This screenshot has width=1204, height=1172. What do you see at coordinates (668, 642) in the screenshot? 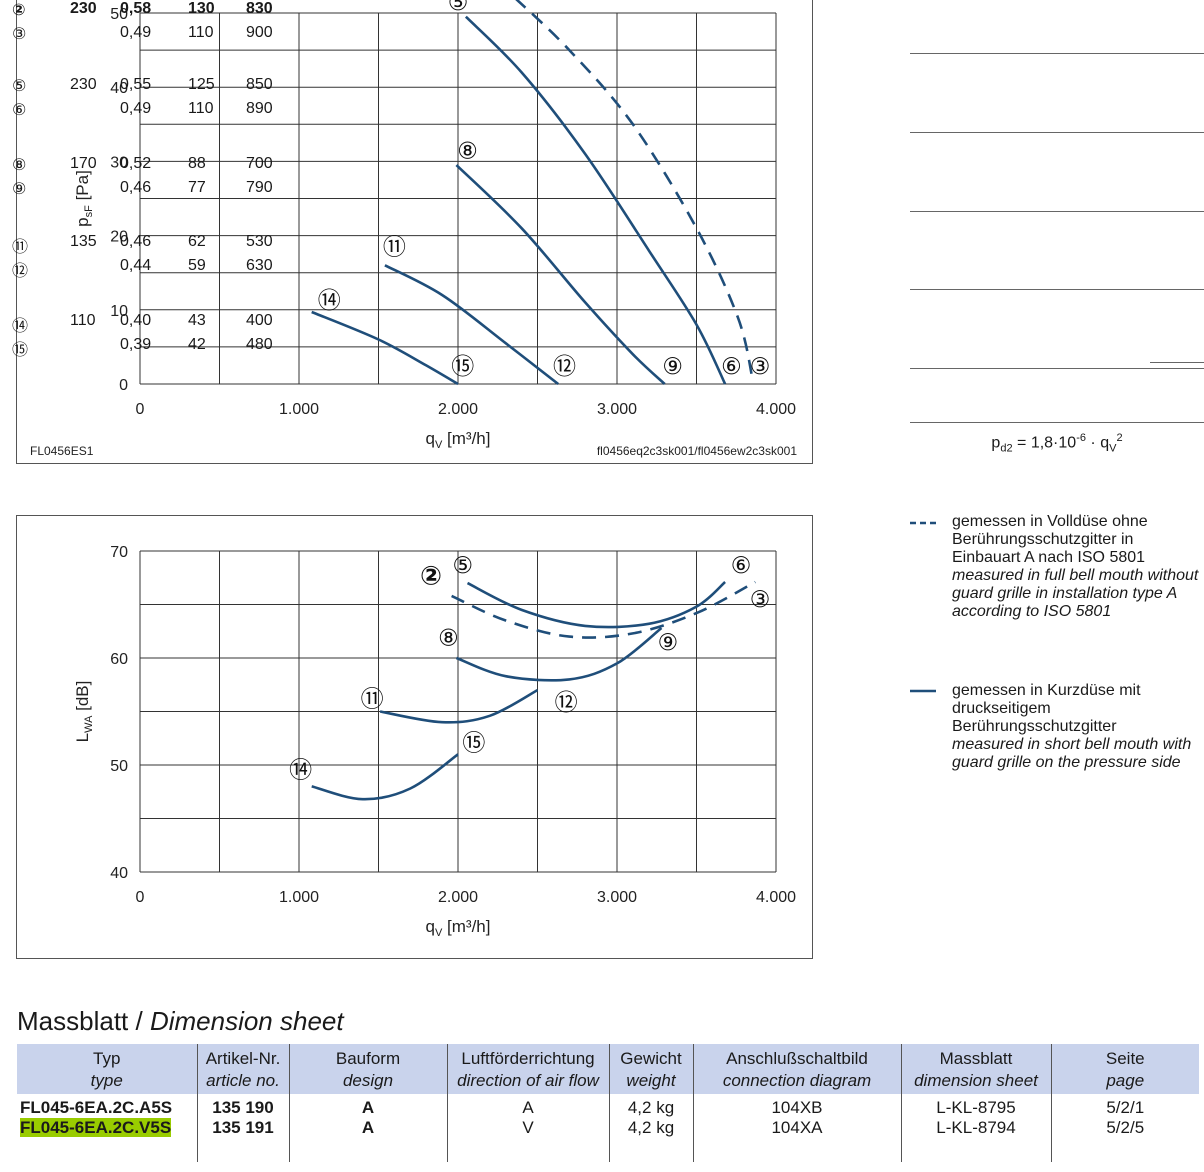
I see `sound-curve-marker: ⑨` at bounding box center [668, 642].